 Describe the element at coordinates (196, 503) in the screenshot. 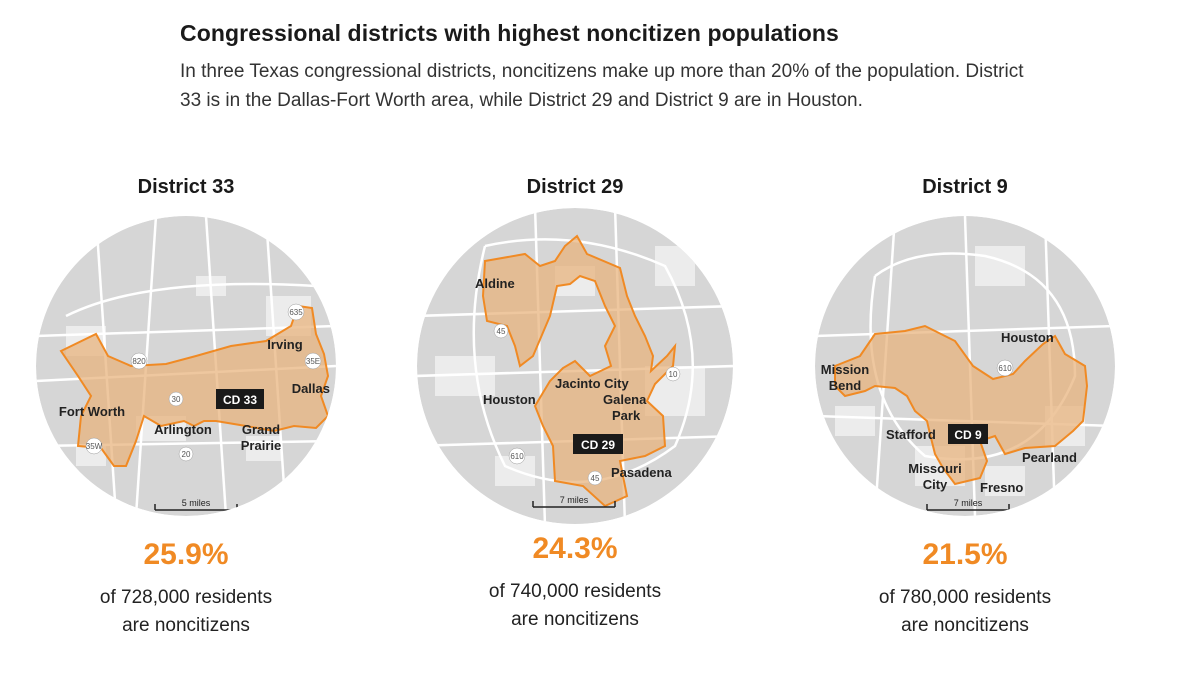

I see `scale-label: 5 miles` at that location.